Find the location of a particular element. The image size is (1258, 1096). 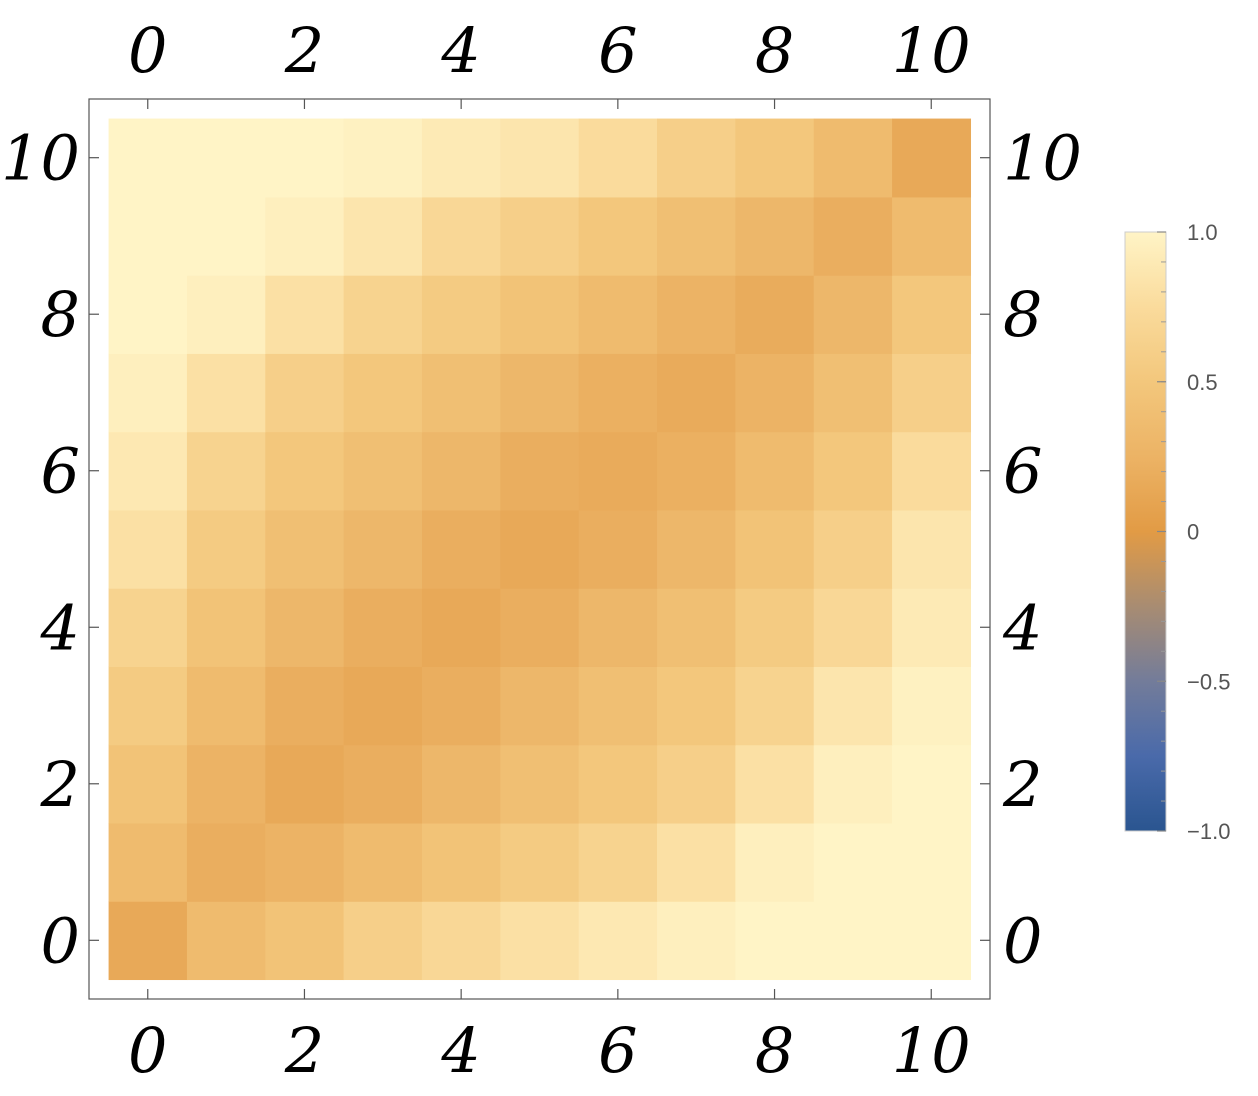

y-tick-label-right: 10 is located at coordinates (1042, 158).